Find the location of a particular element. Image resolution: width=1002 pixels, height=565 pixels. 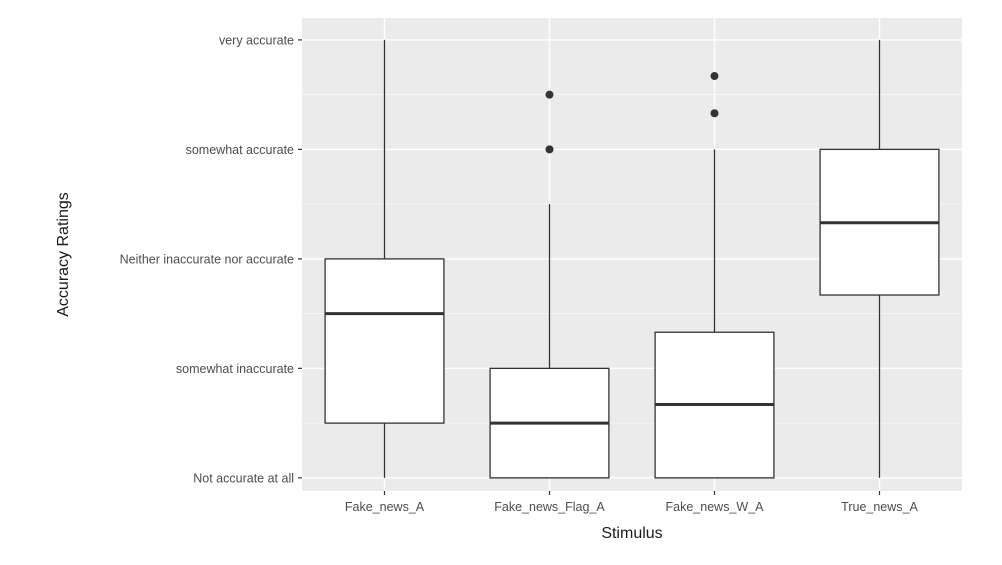

x-tick-label: Fake_news_A is located at coordinates (385, 507).